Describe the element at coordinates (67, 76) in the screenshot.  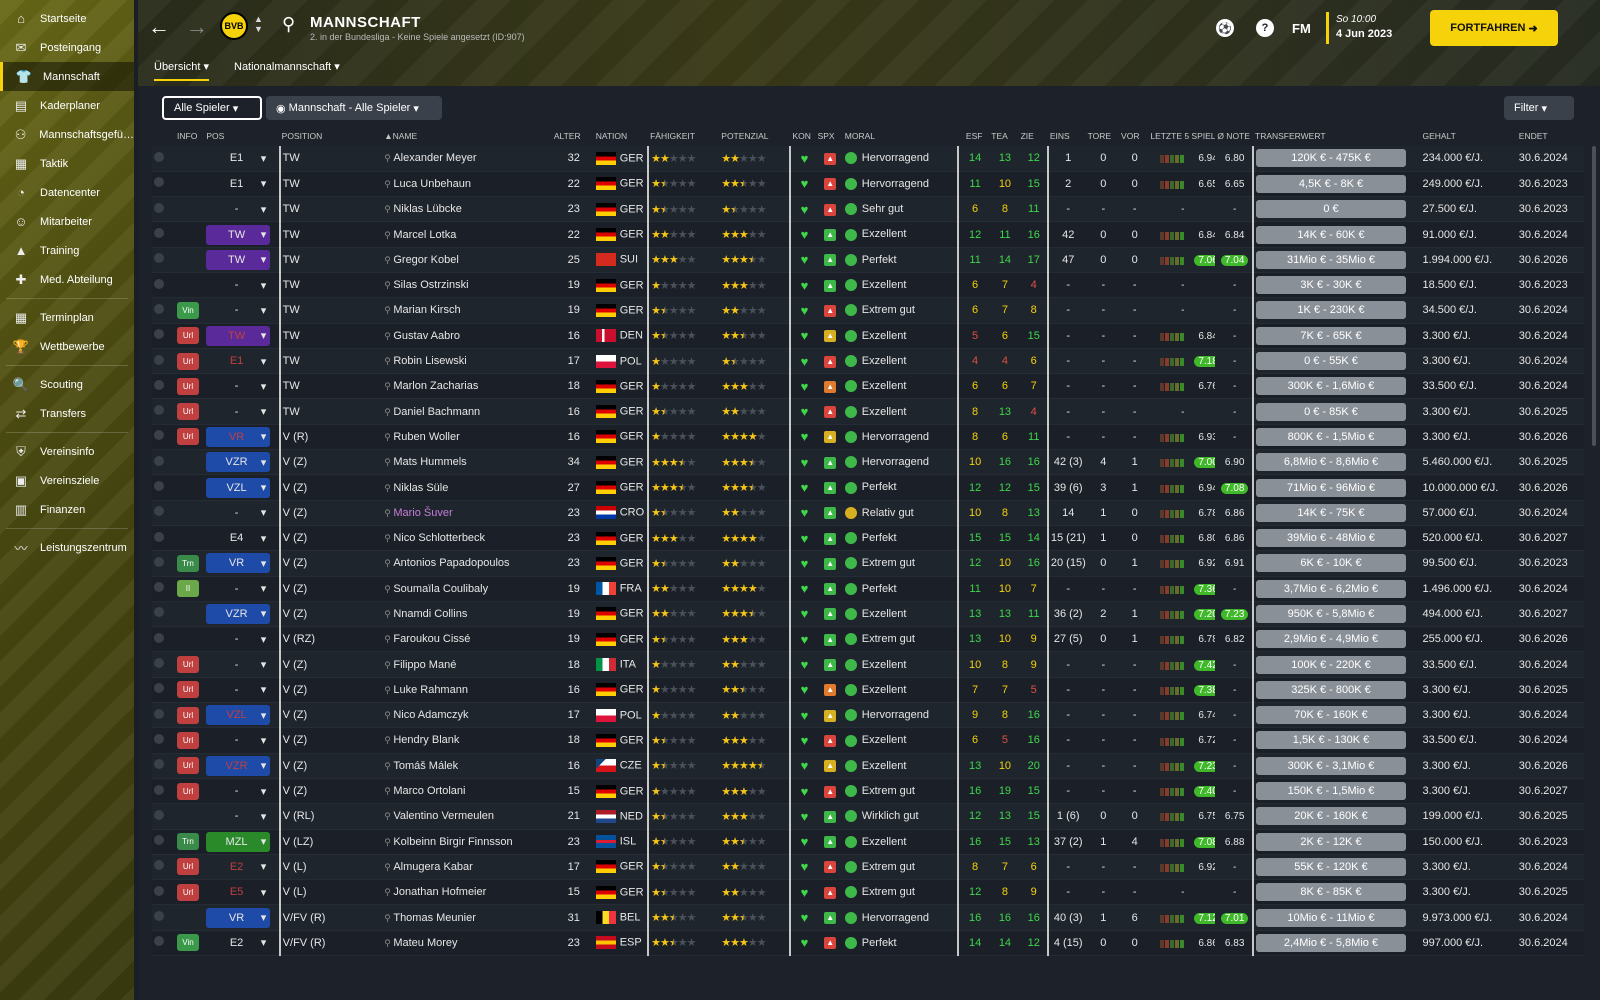
I see `sidebar-item-mannschaft: 👕 Mannschaft` at that location.